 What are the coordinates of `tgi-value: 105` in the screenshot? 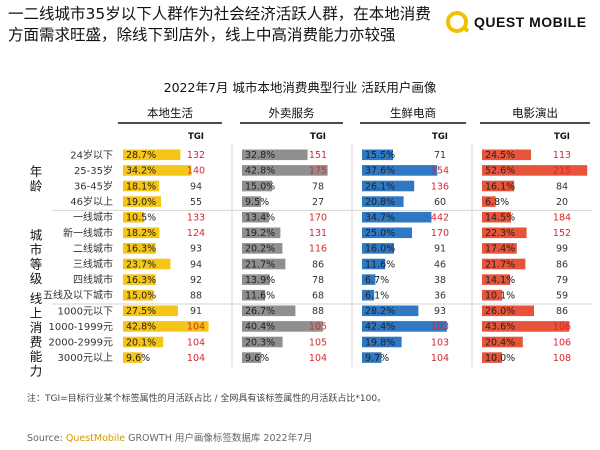 It's located at (318, 327).